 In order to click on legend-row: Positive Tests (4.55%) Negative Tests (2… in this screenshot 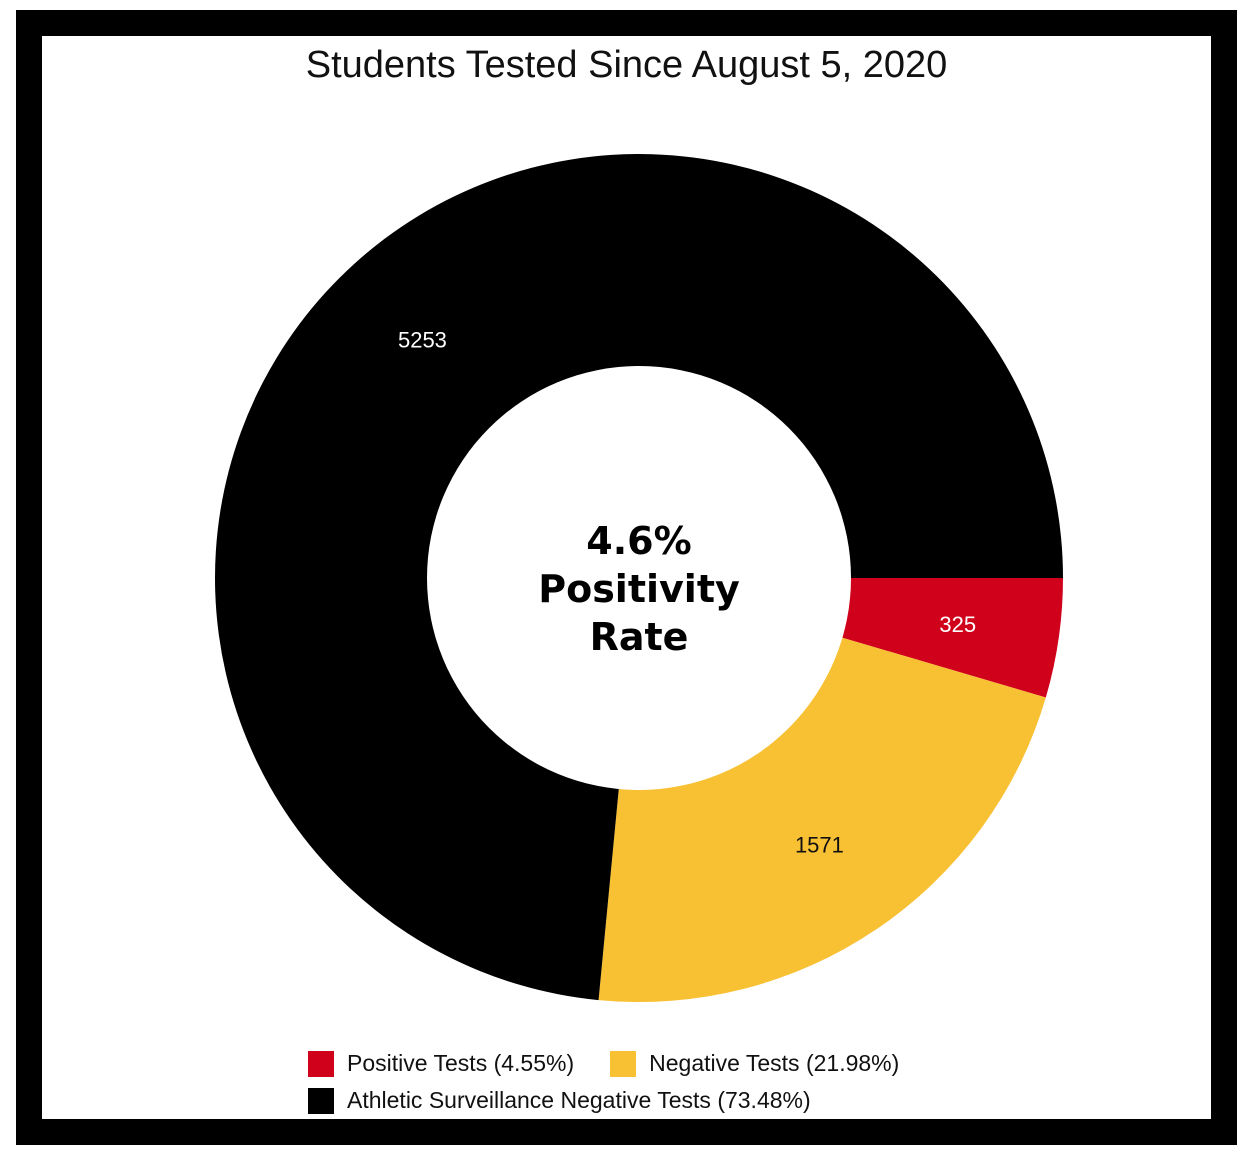, I will do `click(621, 1063)`.